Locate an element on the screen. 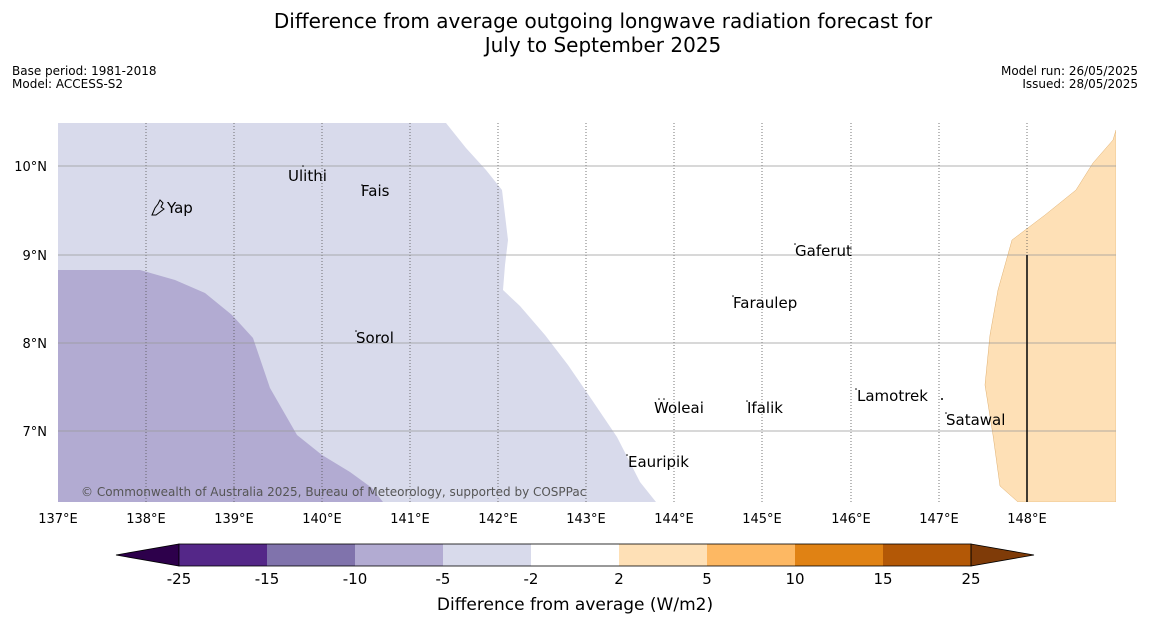 The image size is (1150, 644). place-ulithi: Ulithi is located at coordinates (307, 176).